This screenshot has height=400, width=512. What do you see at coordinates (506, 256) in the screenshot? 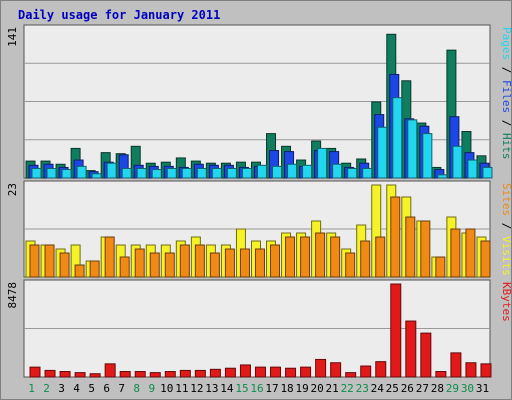
I see `legend-entry-visits: Visits` at bounding box center [506, 256].